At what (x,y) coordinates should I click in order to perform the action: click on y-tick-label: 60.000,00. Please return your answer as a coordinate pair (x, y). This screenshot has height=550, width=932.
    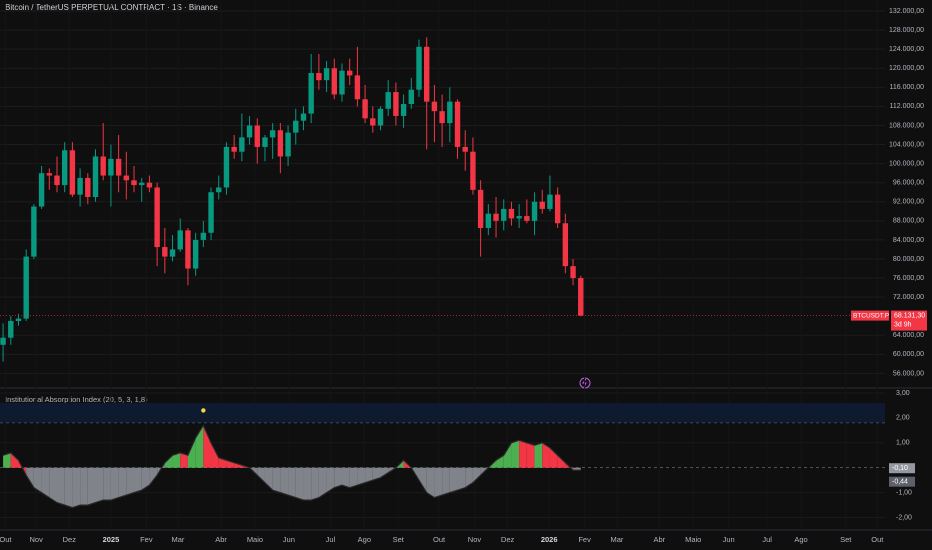
    Looking at the image, I should click on (908, 354).